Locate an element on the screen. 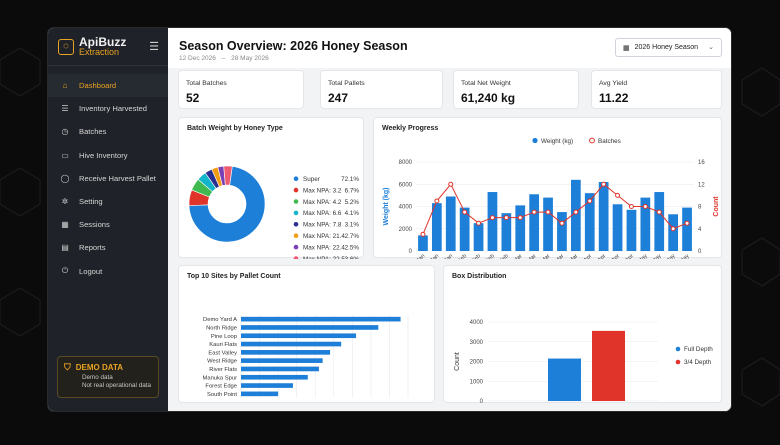 This screenshot has width=780, height=445. chart-title: Batch Weight by Honey Type is located at coordinates (235, 128).